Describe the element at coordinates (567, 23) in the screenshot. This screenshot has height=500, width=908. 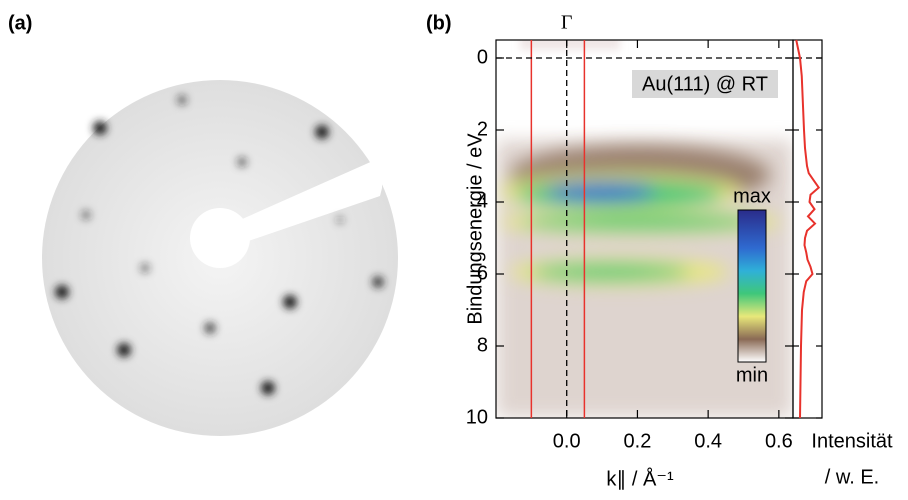
I see `gamma-label: Γ` at that location.